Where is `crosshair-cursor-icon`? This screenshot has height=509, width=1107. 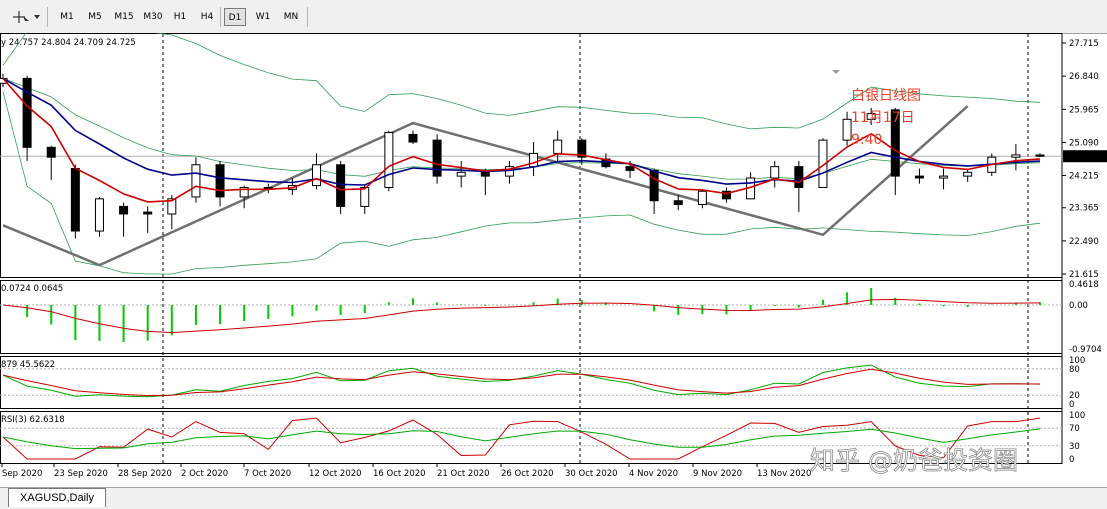
crosshair-cursor-icon is located at coordinates (26, 17).